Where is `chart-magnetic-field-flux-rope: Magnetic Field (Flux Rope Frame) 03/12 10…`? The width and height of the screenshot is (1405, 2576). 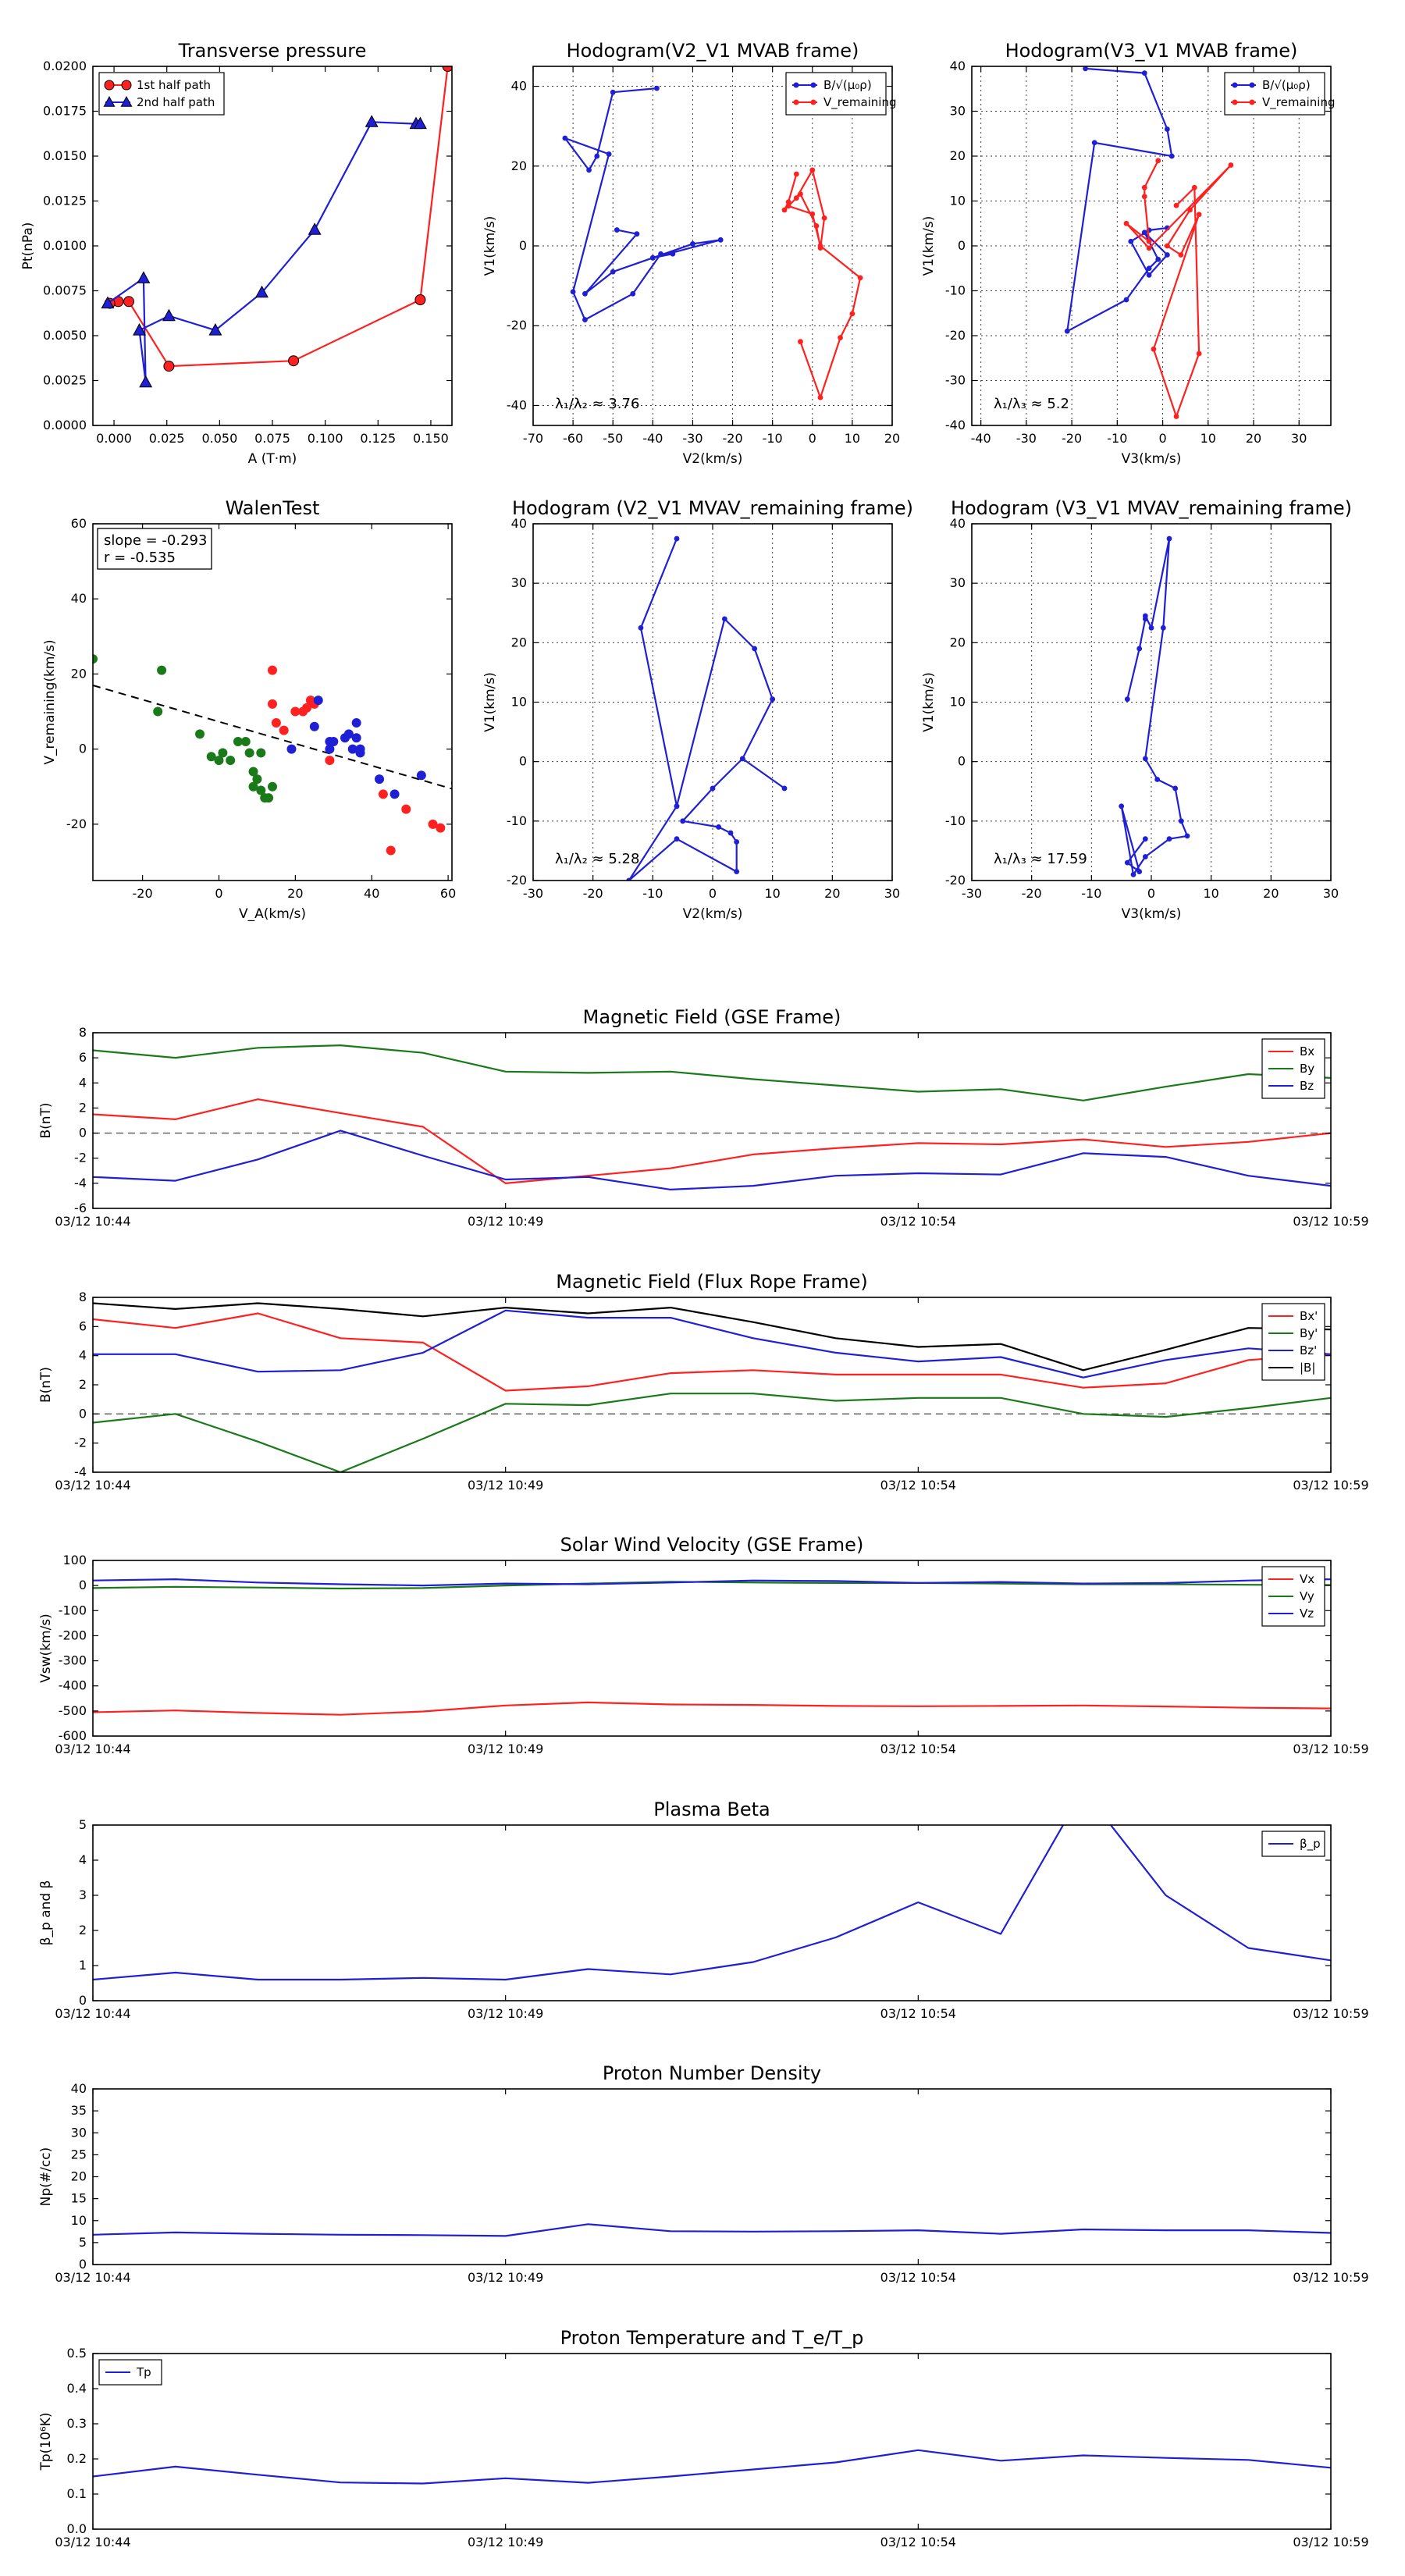 chart-magnetic-field-flux-rope: Magnetic Field (Flux Rope Frame) 03/12 10… is located at coordinates (704, 1382).